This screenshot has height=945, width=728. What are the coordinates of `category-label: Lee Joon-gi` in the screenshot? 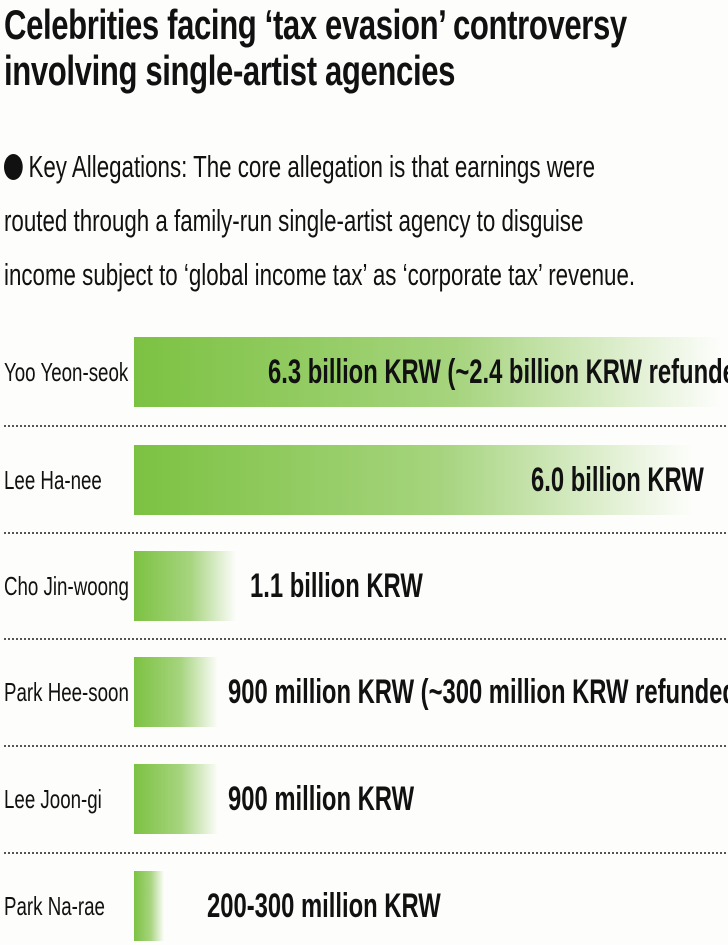 It's located at (53, 799).